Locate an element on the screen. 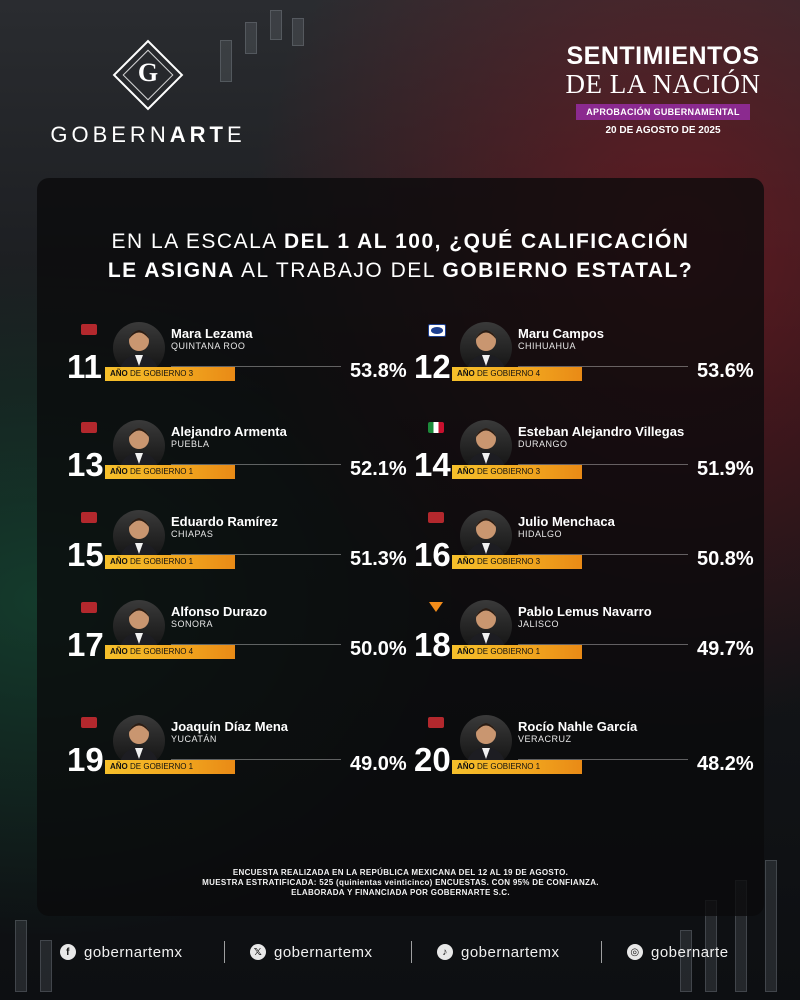 The width and height of the screenshot is (800, 1000). rank-number: 14 is located at coordinates (432, 464).